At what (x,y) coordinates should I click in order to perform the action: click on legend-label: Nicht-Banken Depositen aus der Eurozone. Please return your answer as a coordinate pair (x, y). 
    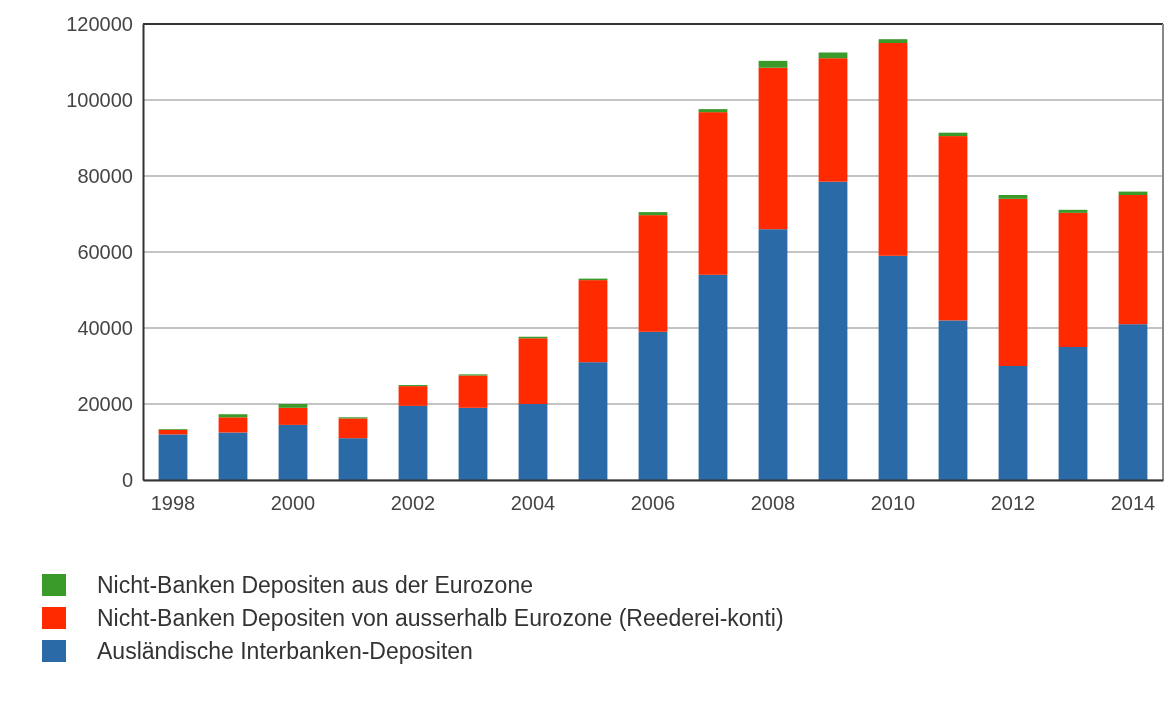
    Looking at the image, I should click on (315, 585).